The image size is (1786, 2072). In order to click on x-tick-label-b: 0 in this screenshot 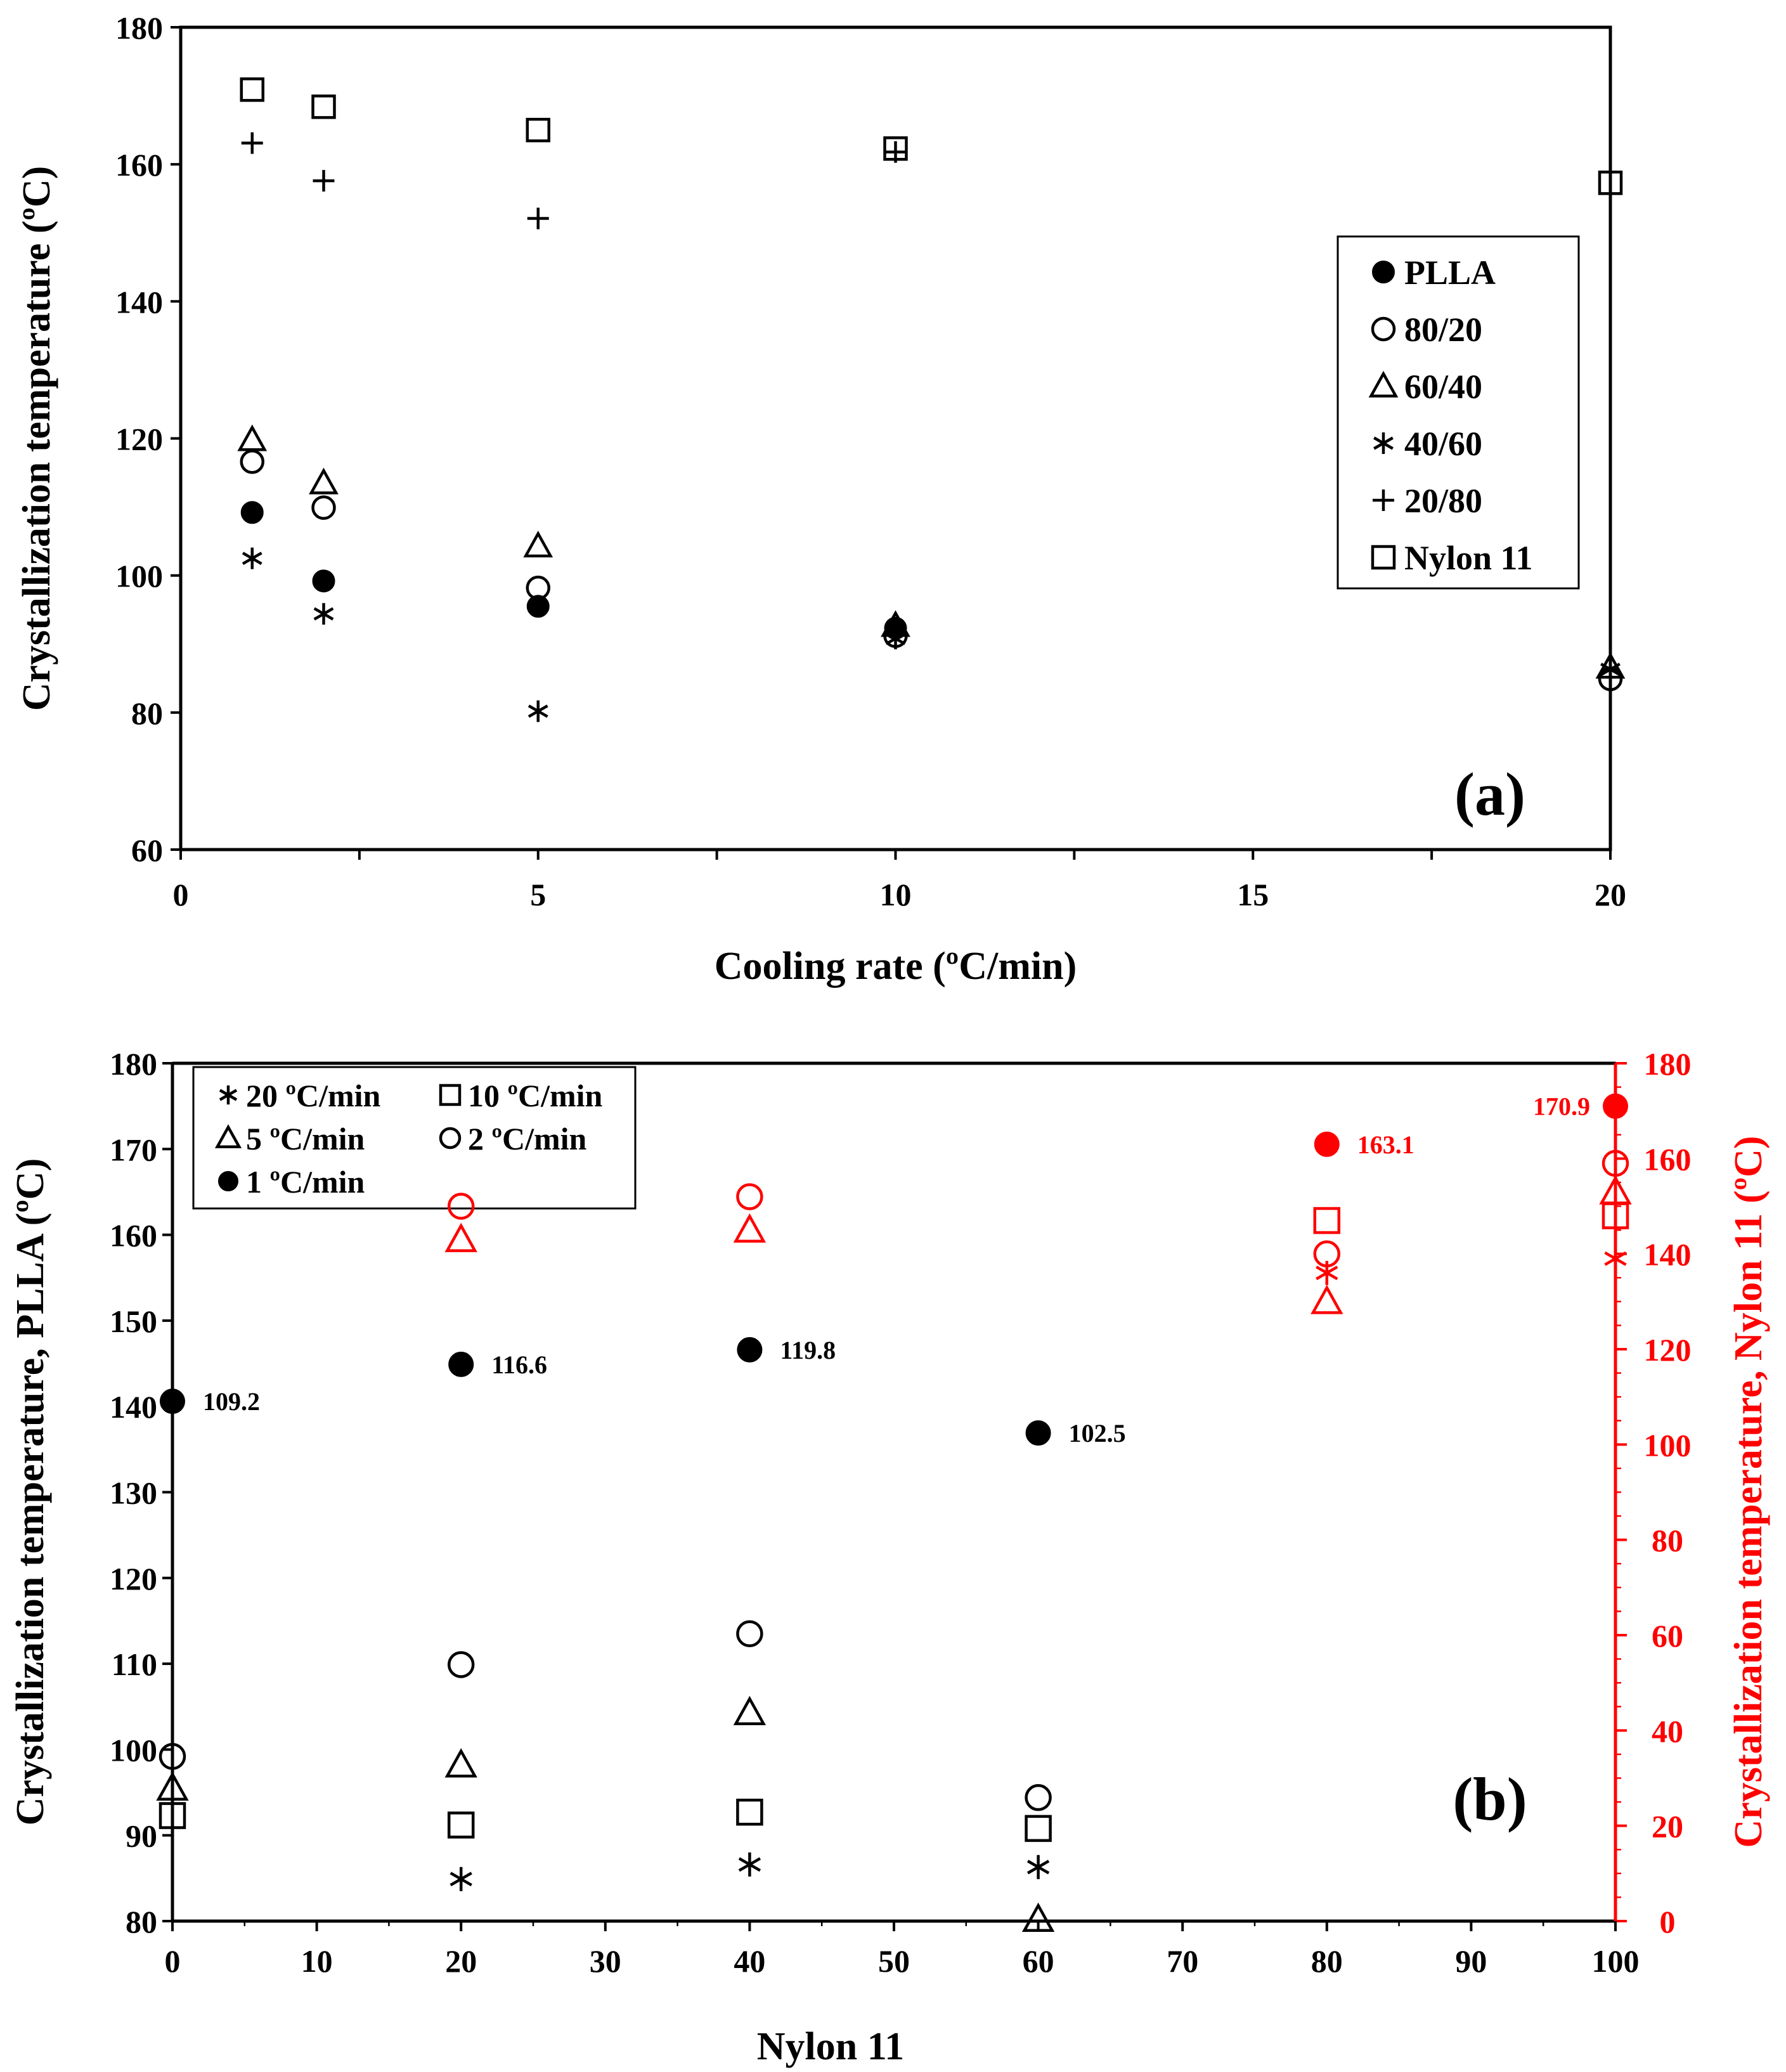, I will do `click(173, 1961)`.